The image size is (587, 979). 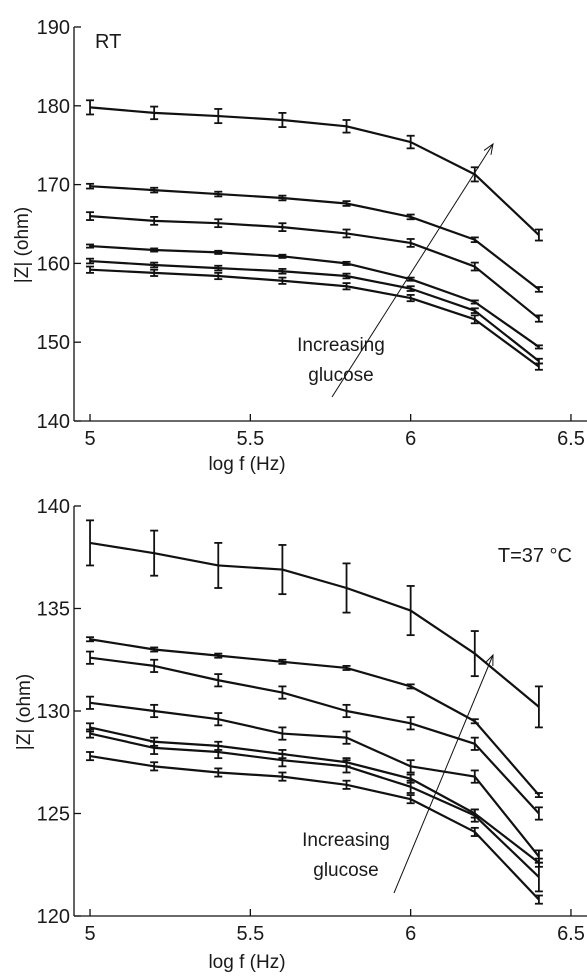 What do you see at coordinates (410, 439) in the screenshot?
I see `x-tick-label: 6` at bounding box center [410, 439].